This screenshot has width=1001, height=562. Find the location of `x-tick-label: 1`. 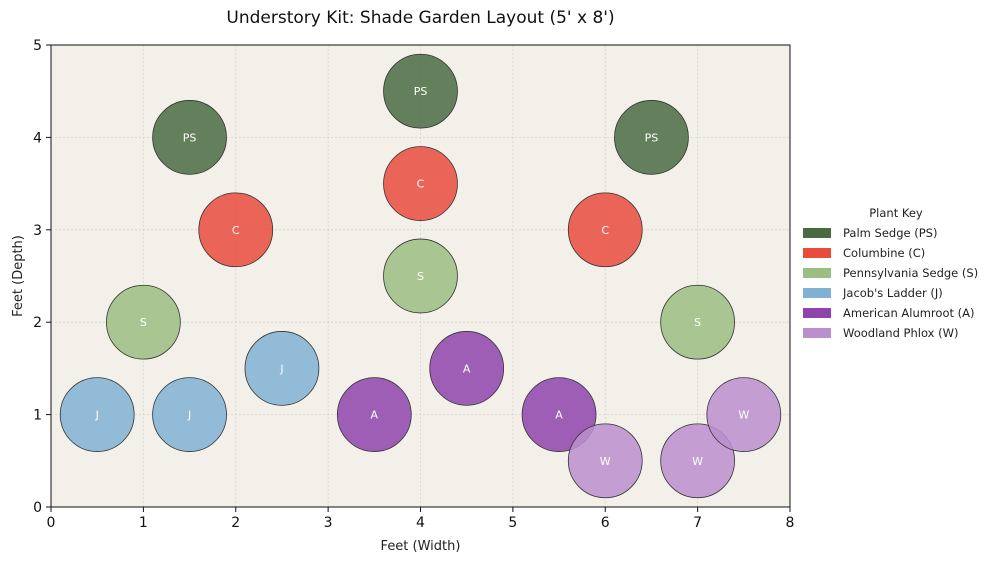

x-tick-label: 1 is located at coordinates (143, 523).